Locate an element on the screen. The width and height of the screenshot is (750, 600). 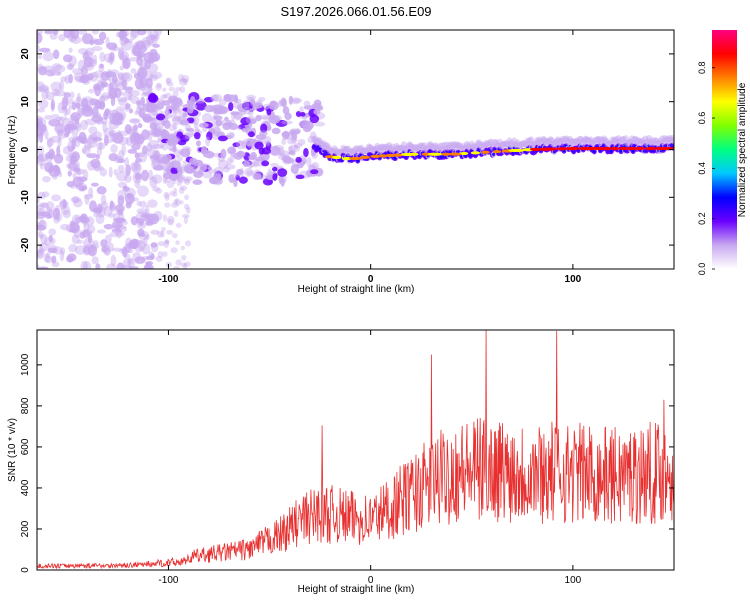
snr-ytick-label: 0 is located at coordinates (25, 570).